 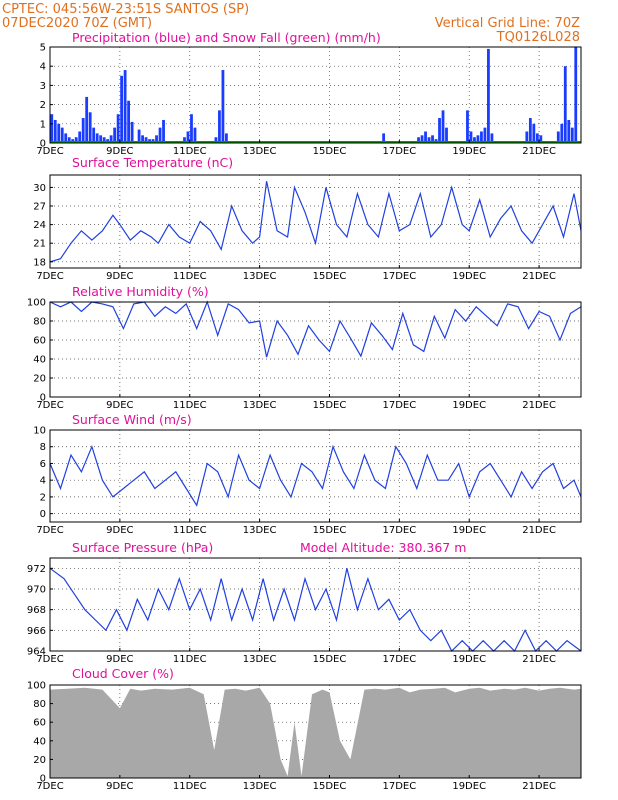 I want to click on pressure-xtick-4: 15DEC, so click(x=330, y=659).